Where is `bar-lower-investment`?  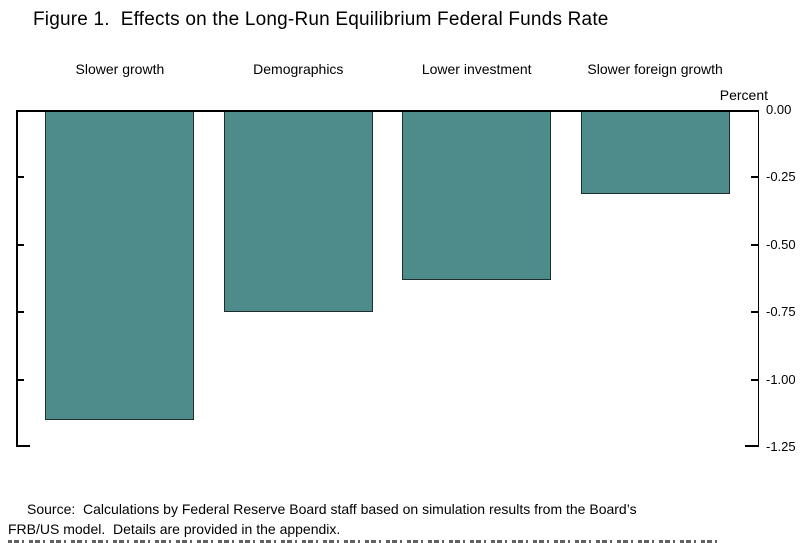
bar-lower-investment is located at coordinates (477, 195).